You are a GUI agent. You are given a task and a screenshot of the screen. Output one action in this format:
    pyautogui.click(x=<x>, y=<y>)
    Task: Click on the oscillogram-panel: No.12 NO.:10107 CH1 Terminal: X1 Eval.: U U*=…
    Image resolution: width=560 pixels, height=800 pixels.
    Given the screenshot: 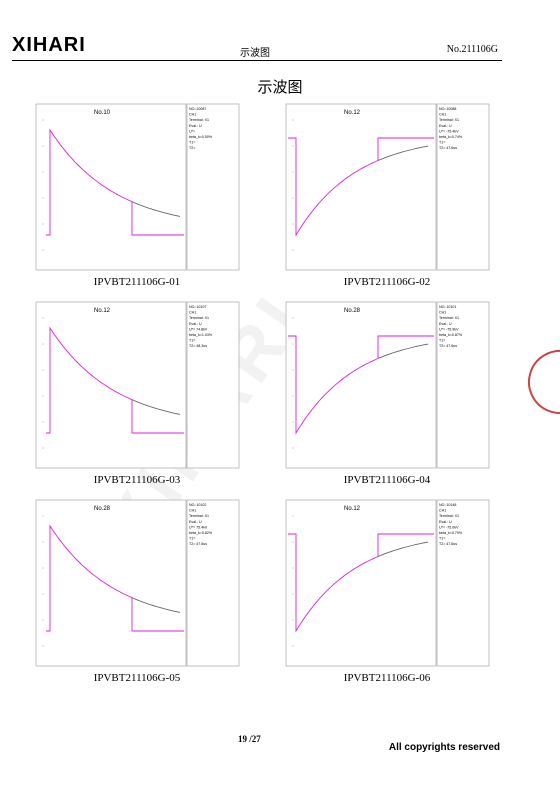 What is the action you would take?
    pyautogui.click(x=137, y=392)
    